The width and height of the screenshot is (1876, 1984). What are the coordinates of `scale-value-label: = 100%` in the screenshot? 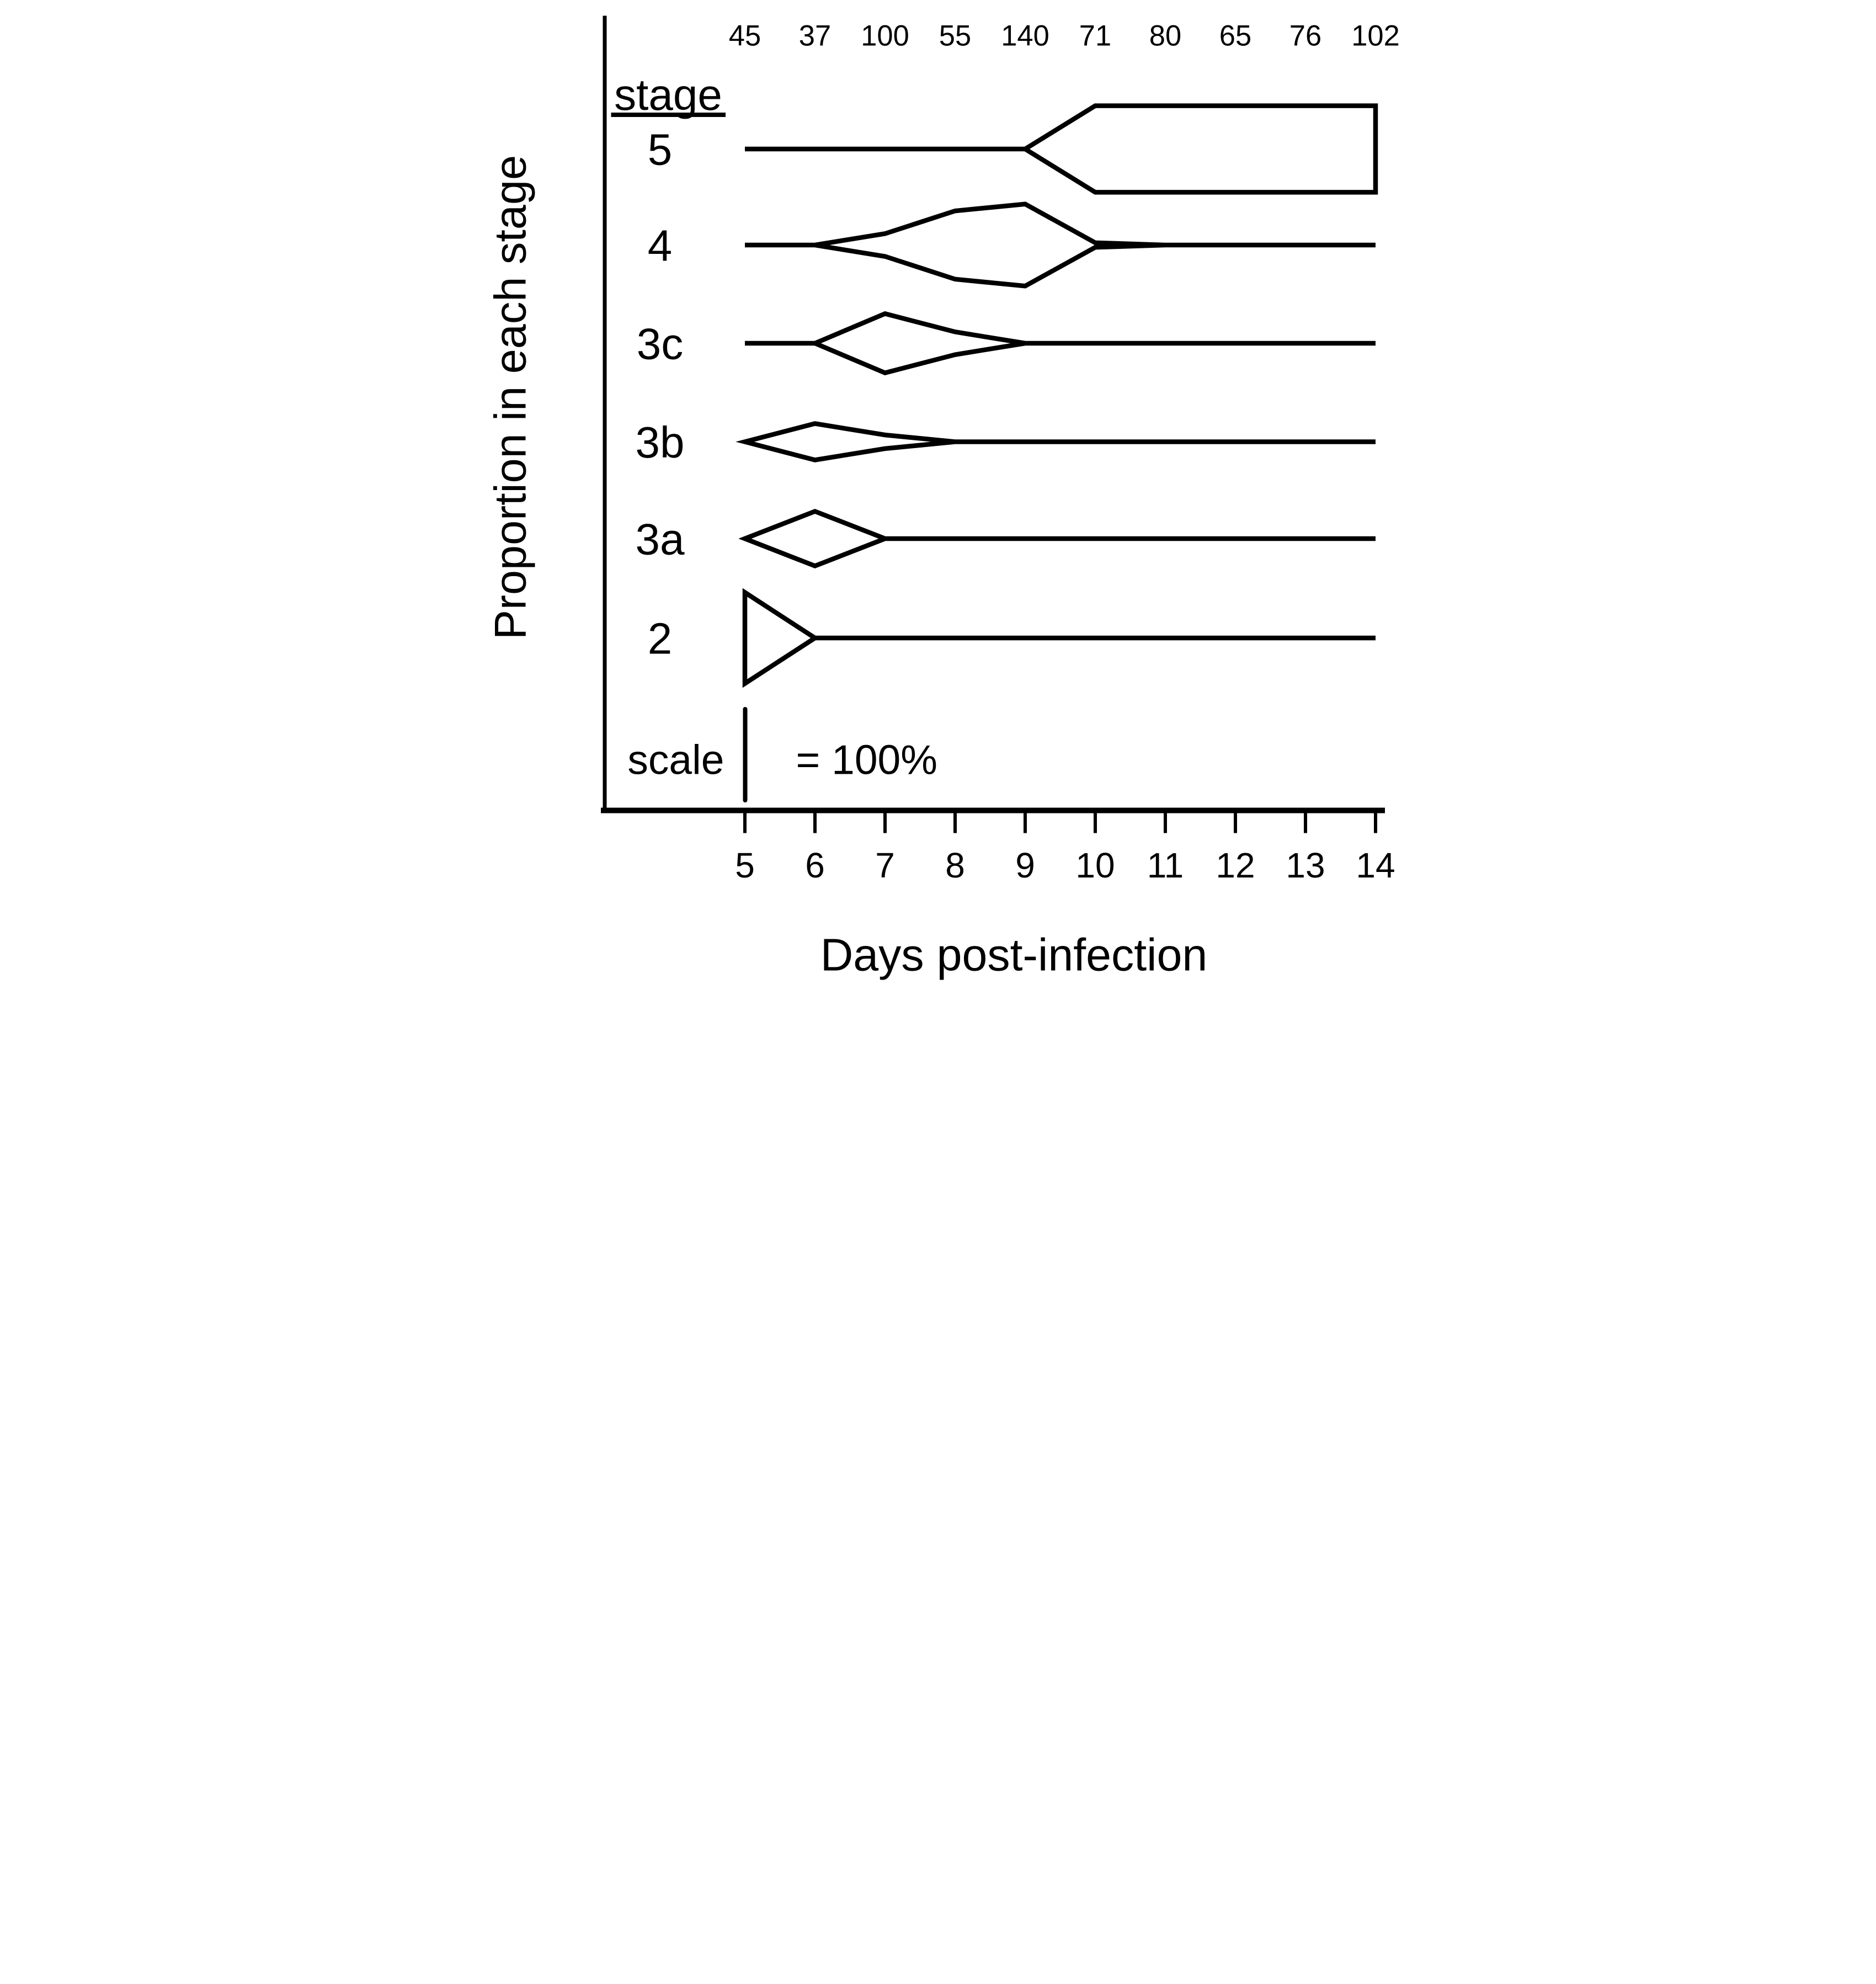 It's located at (866, 760).